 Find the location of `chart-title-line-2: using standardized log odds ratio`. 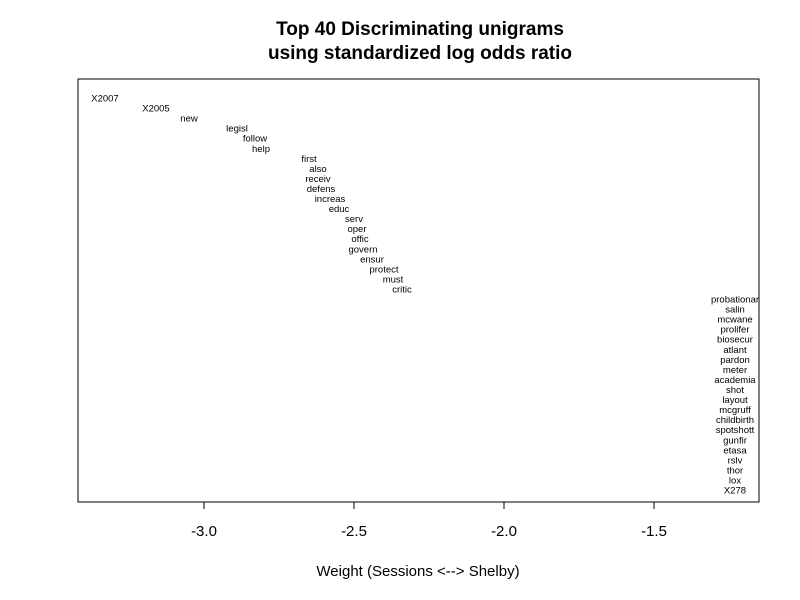

chart-title-line-2: using standardized log odds ratio is located at coordinates (420, 53).